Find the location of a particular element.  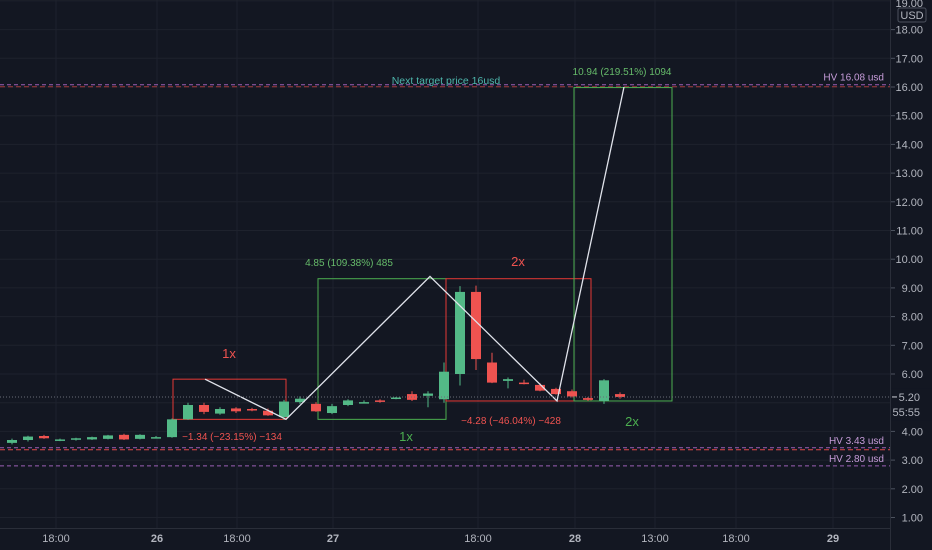

price-tick-label: 12.00 is located at coordinates (909, 203).